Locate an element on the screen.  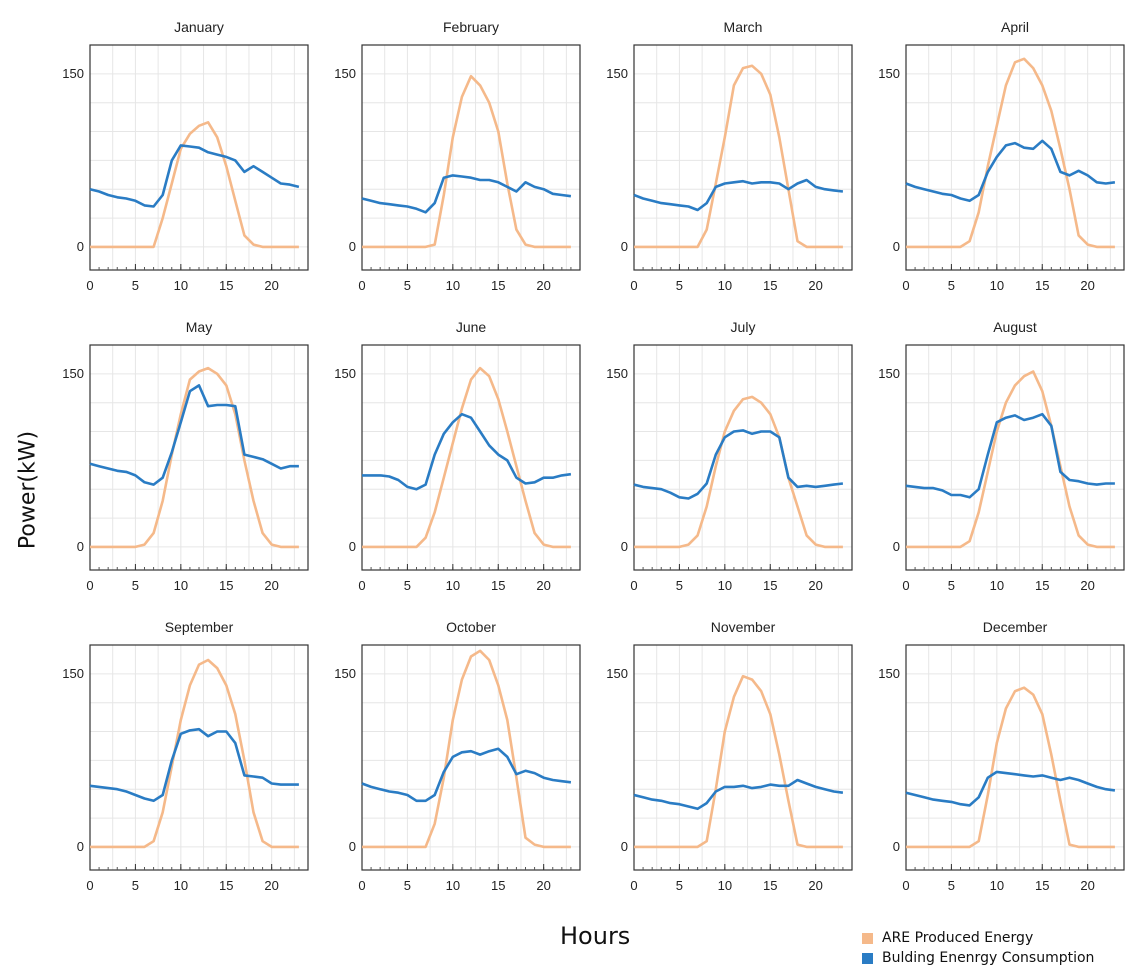
panel-february: February 0 5 10 15 20 0 150 is located at coordinates (457, 156).